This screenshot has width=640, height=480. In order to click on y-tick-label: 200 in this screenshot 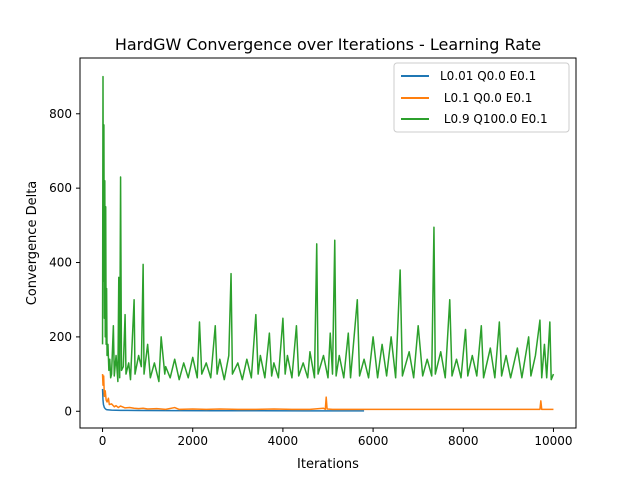, I will do `click(60, 337)`.